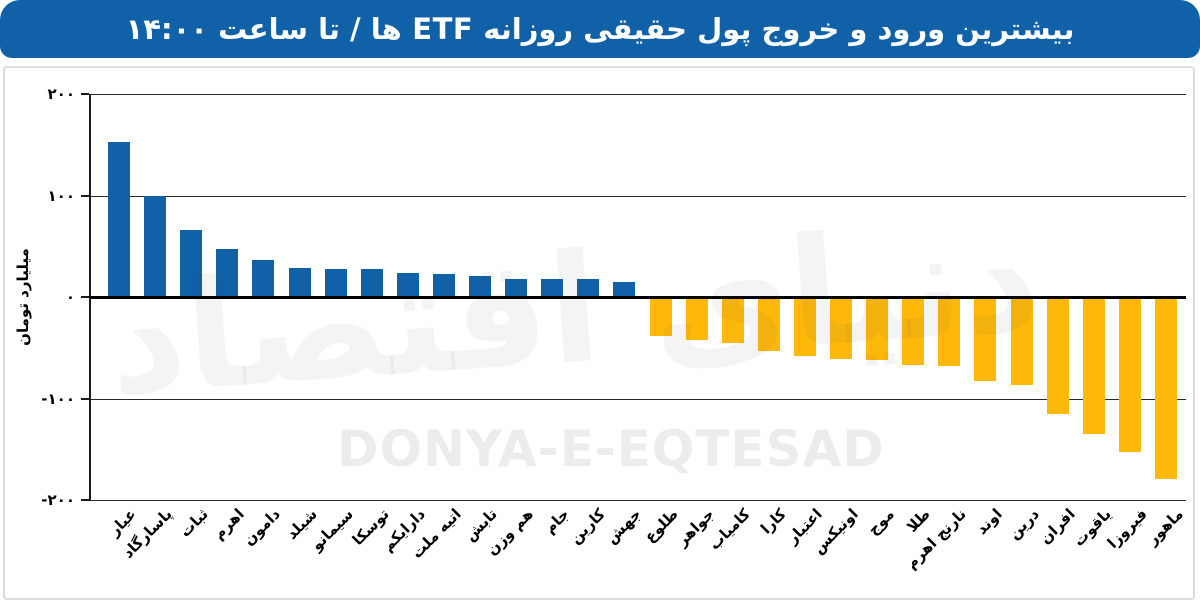  What do you see at coordinates (70, 297) in the screenshot?
I see `y-tick-label: ۰` at bounding box center [70, 297].